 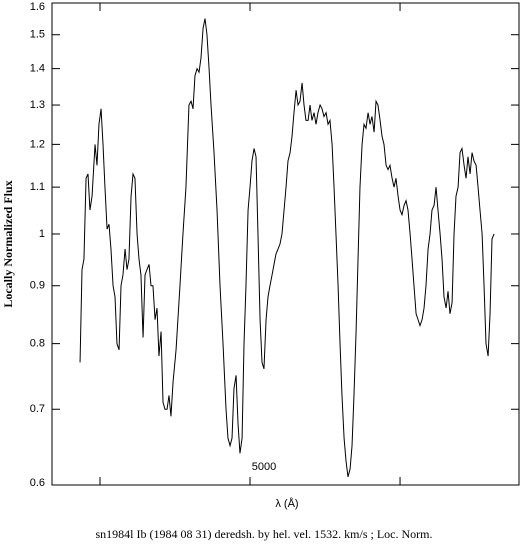 What do you see at coordinates (37, 286) in the screenshot?
I see `y-tick-label: 0.9` at bounding box center [37, 286].